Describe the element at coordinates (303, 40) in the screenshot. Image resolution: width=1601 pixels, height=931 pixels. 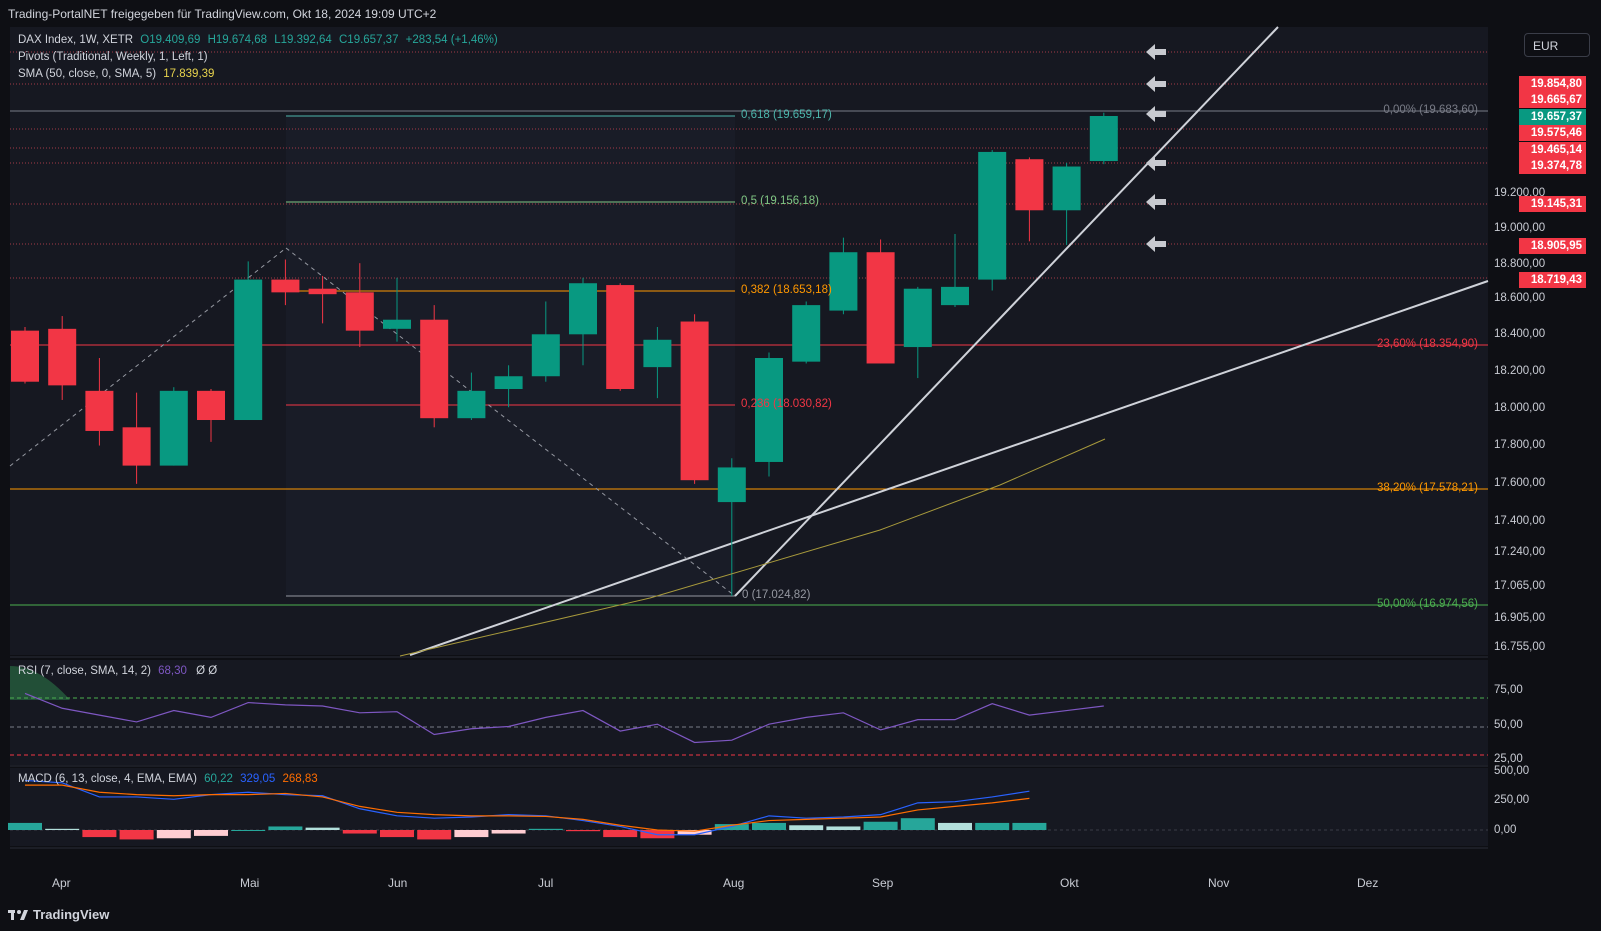
I see `low-value: L19.392,64` at that location.